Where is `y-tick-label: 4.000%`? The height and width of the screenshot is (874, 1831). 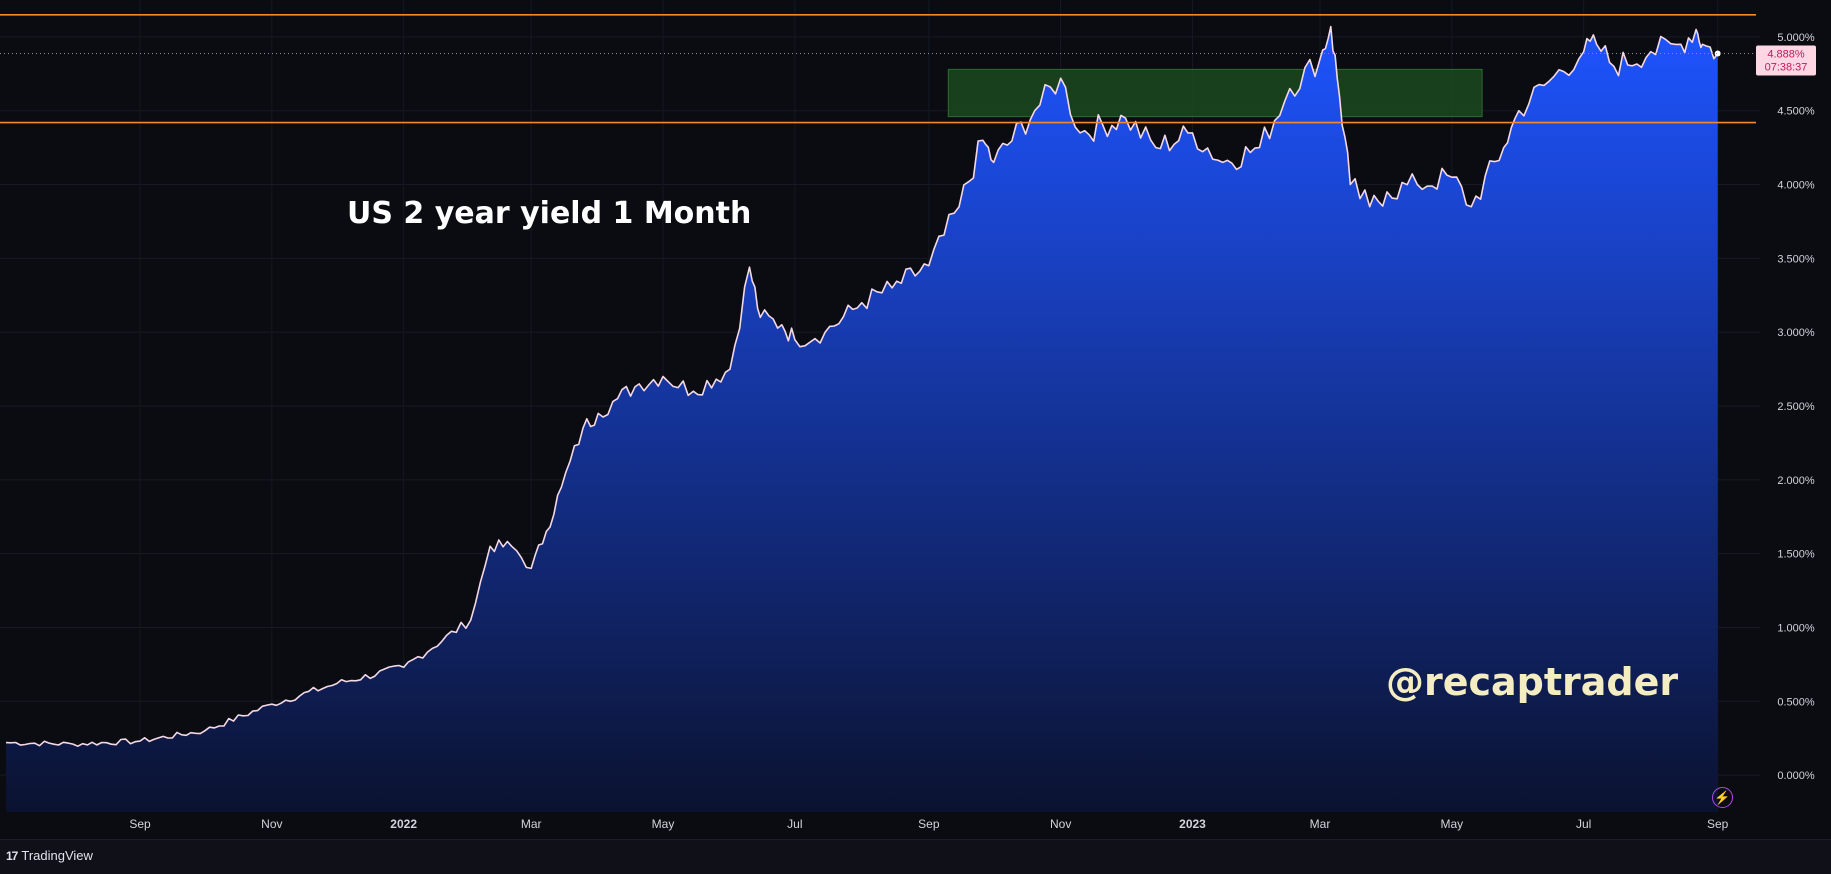 y-tick-label: 4.000% is located at coordinates (1796, 186).